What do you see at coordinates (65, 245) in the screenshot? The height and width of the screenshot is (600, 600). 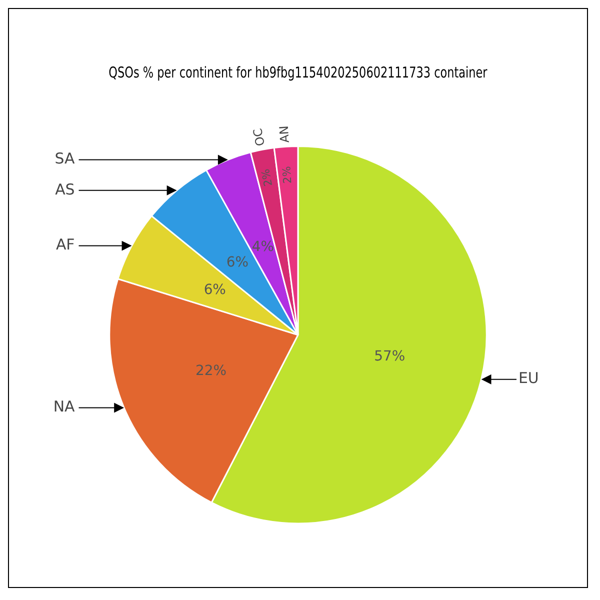 I see `slice-label: AF` at bounding box center [65, 245].